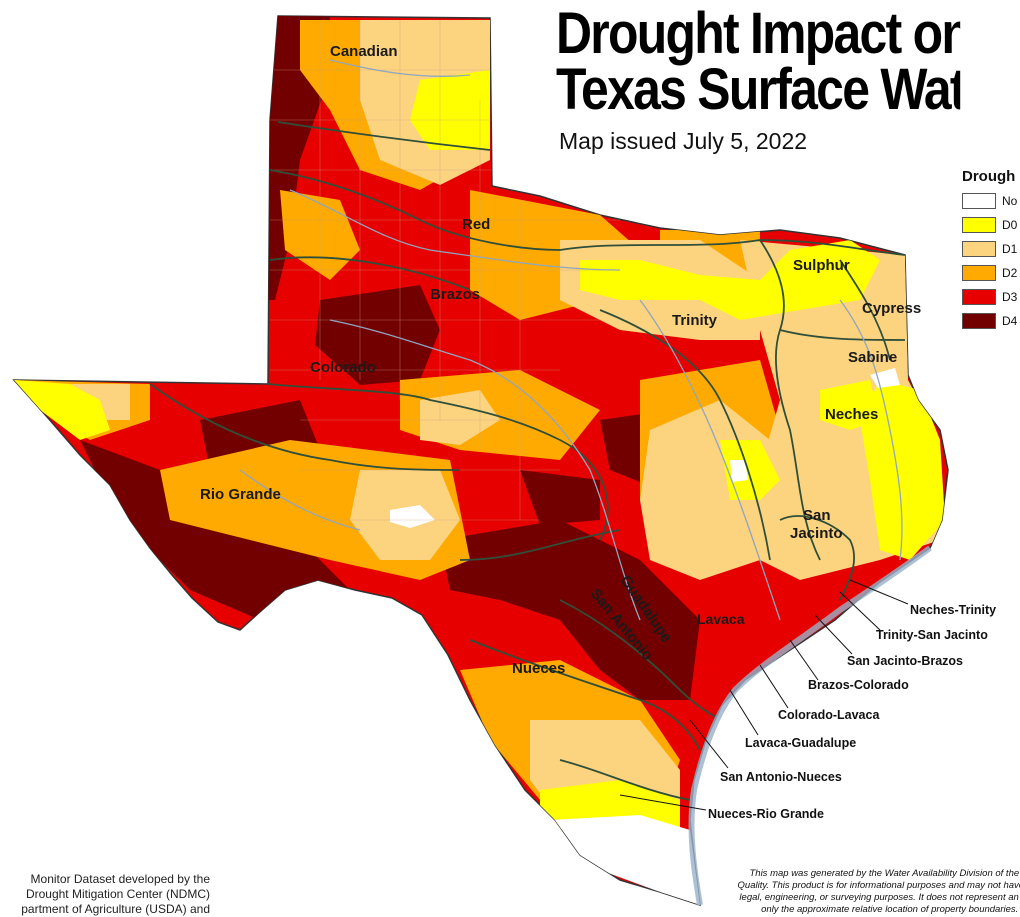 This screenshot has width=1020, height=917. Describe the element at coordinates (455, 294) in the screenshot. I see `basin-label-brazos: Brazos` at that location.